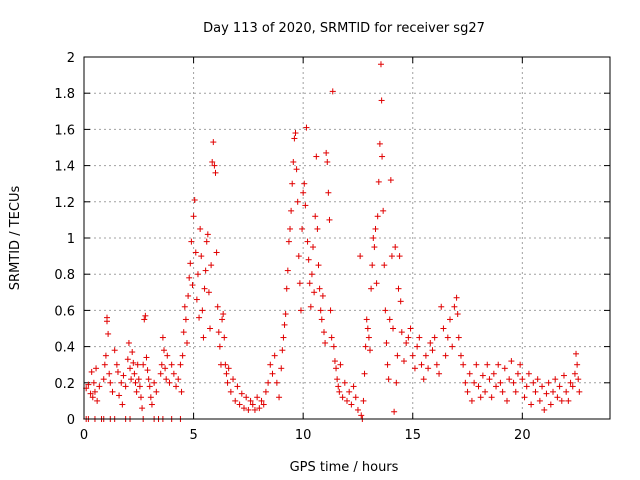 Image resolution: width=640 pixels, height=480 pixels. Describe the element at coordinates (64, 130) in the screenshot. I see `y-tick-label: 1.6` at that location.